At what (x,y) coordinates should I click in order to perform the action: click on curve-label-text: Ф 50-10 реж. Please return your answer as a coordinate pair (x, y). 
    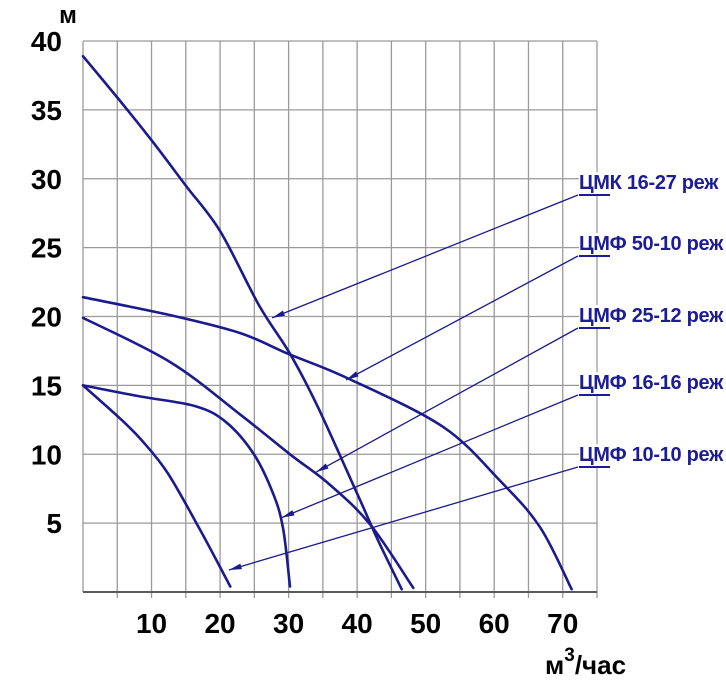
    Looking at the image, I should click on (666, 244).